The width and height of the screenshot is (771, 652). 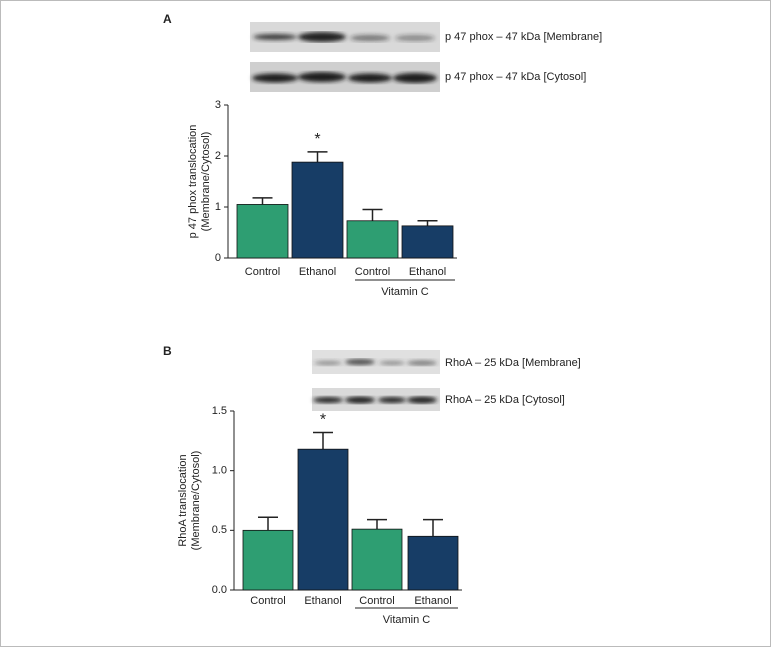 What do you see at coordinates (513, 363) in the screenshot?
I see `blot-label: RhoA – 25 kDa [Membrane]` at bounding box center [513, 363].